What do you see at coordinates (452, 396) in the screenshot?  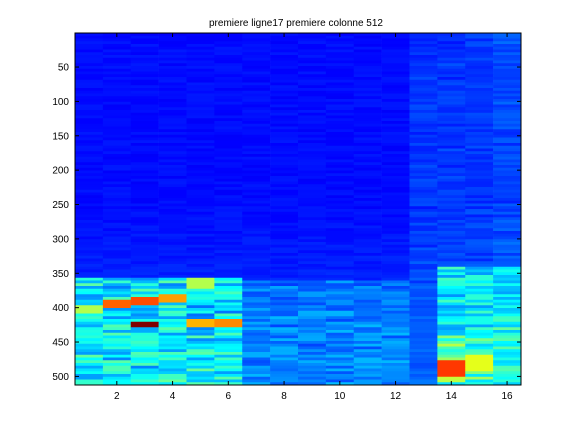 I see `x-tick-label: 14` at bounding box center [452, 396].